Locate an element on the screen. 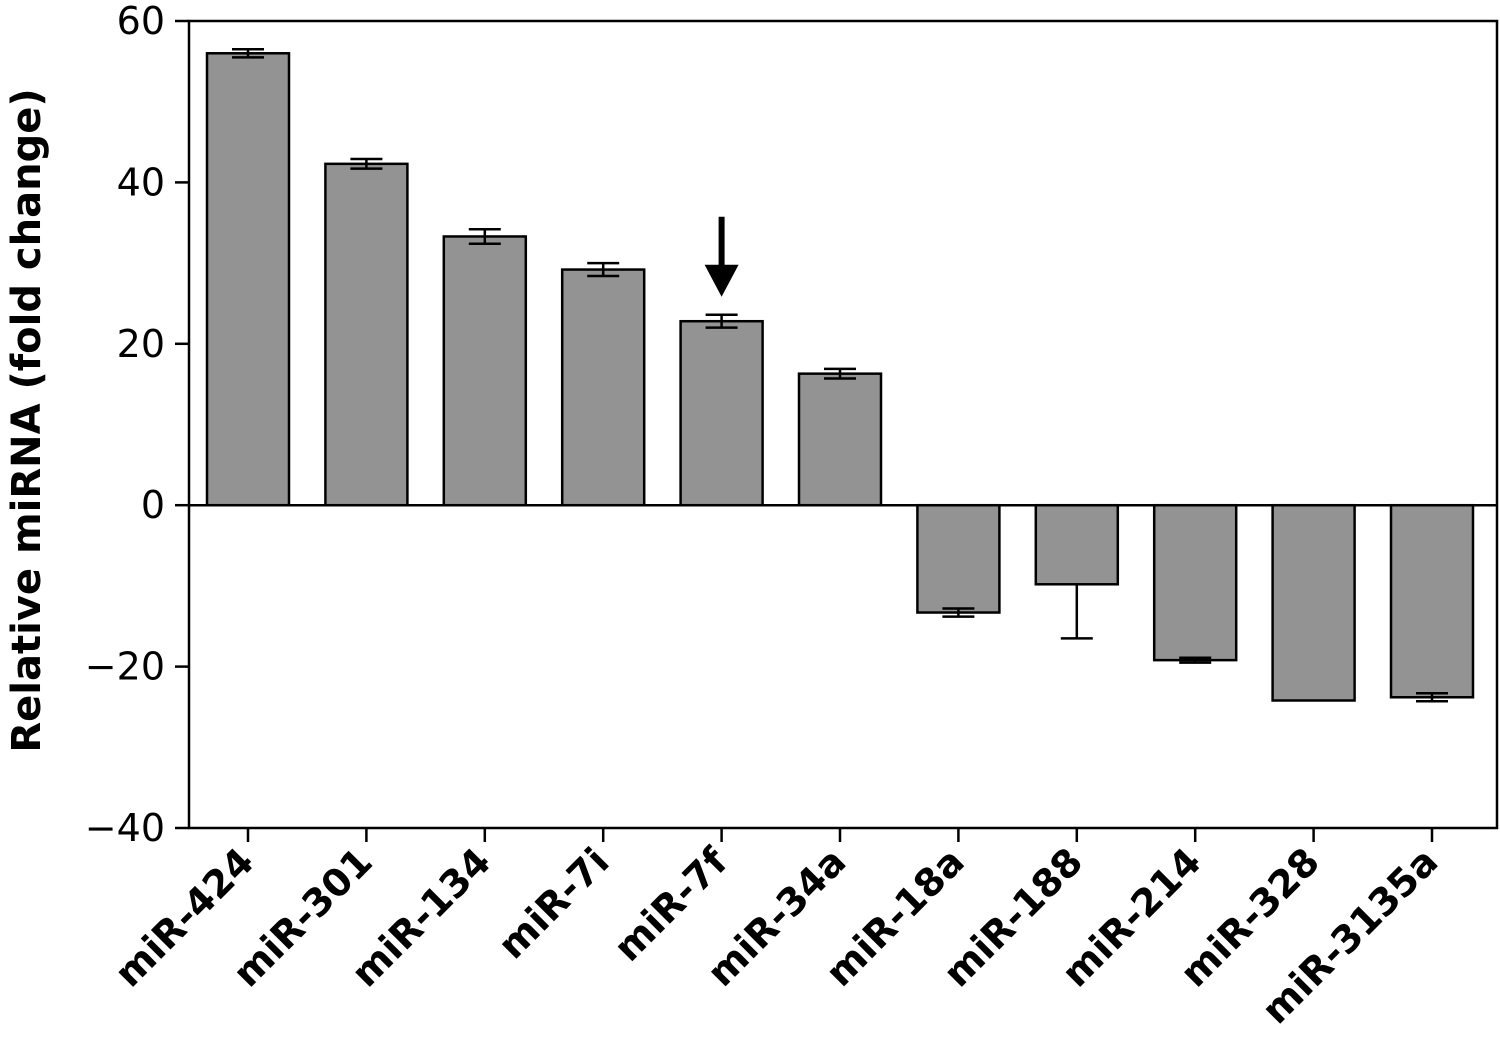  y-tick-label: 0 is located at coordinates (153, 505).